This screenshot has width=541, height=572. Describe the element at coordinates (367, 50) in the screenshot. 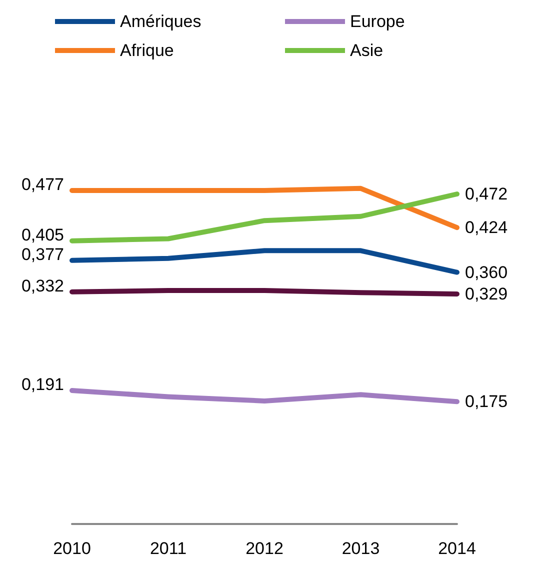

I see `legend-label: Asie` at that location.